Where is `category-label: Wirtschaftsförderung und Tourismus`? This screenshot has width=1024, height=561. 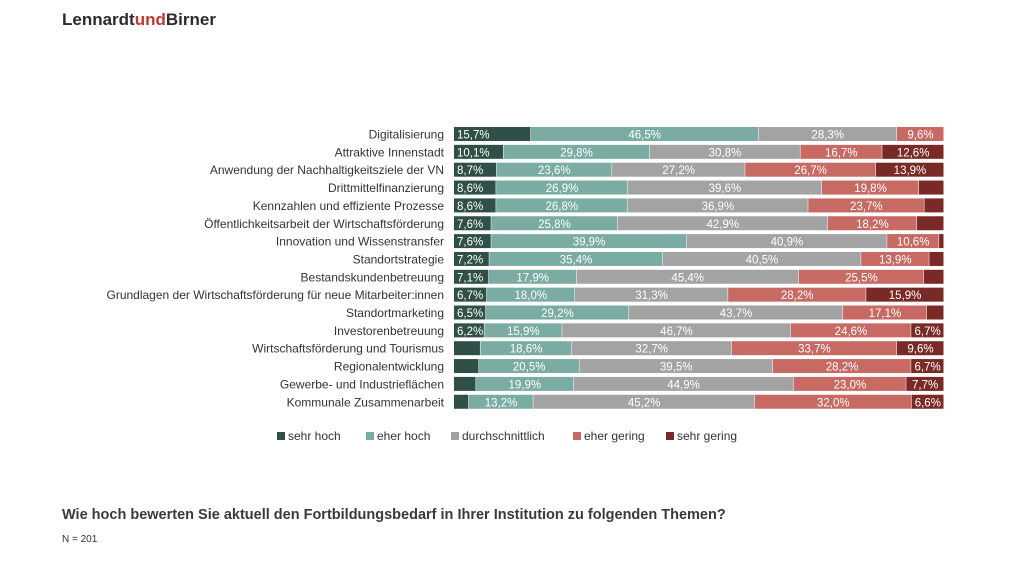
category-label: Wirtschaftsförderung und Tourismus is located at coordinates (348, 349).